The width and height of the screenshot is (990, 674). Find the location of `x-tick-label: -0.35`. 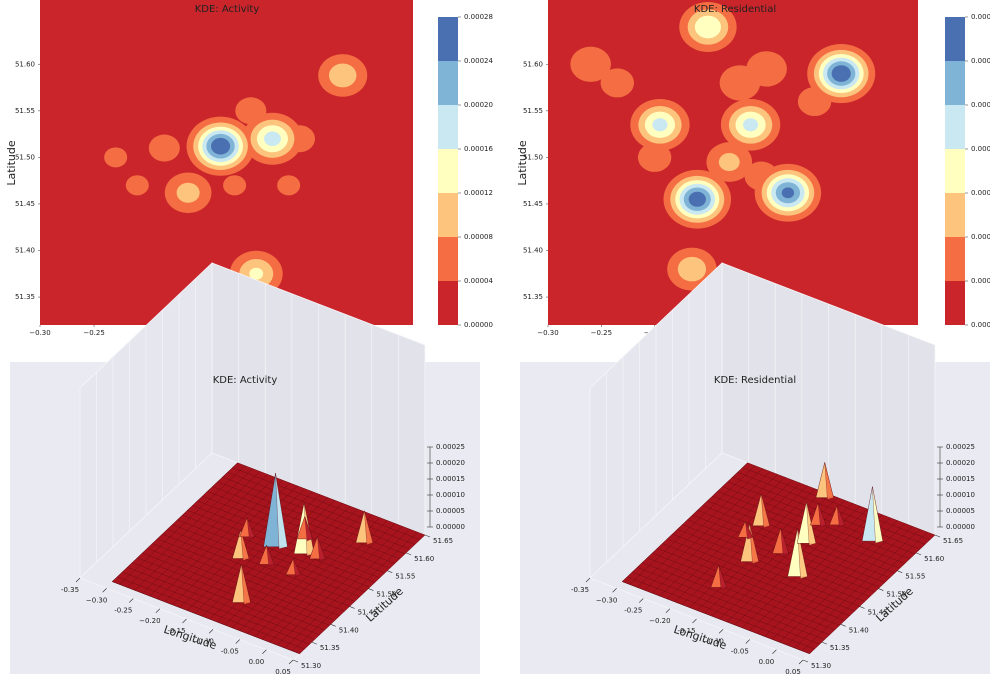

x-tick-label: -0.35 is located at coordinates (580, 590).